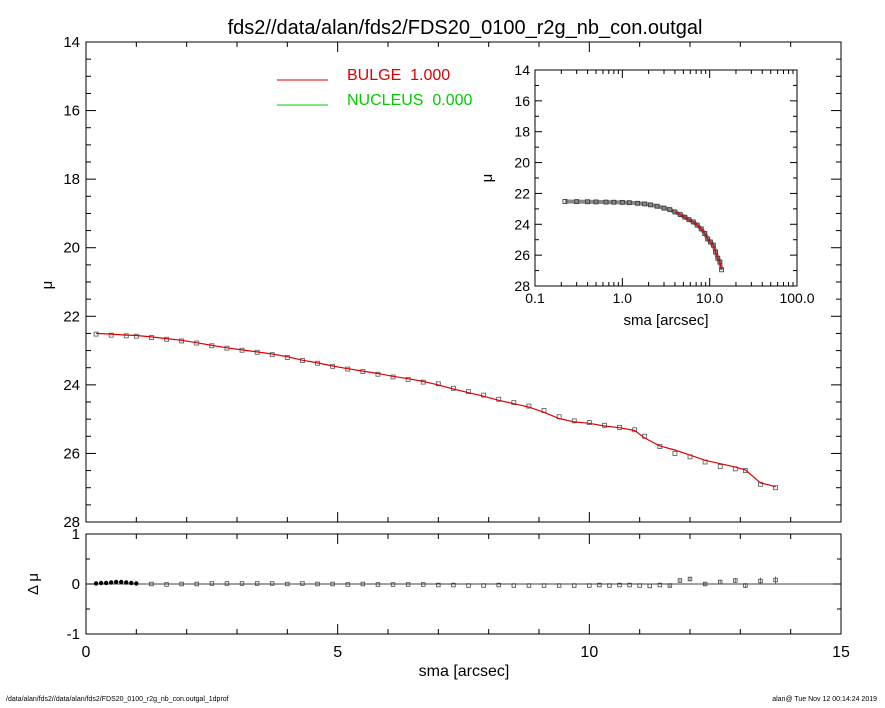  Describe the element at coordinates (435, 582) in the screenshot. I see `residual-series` at that location.